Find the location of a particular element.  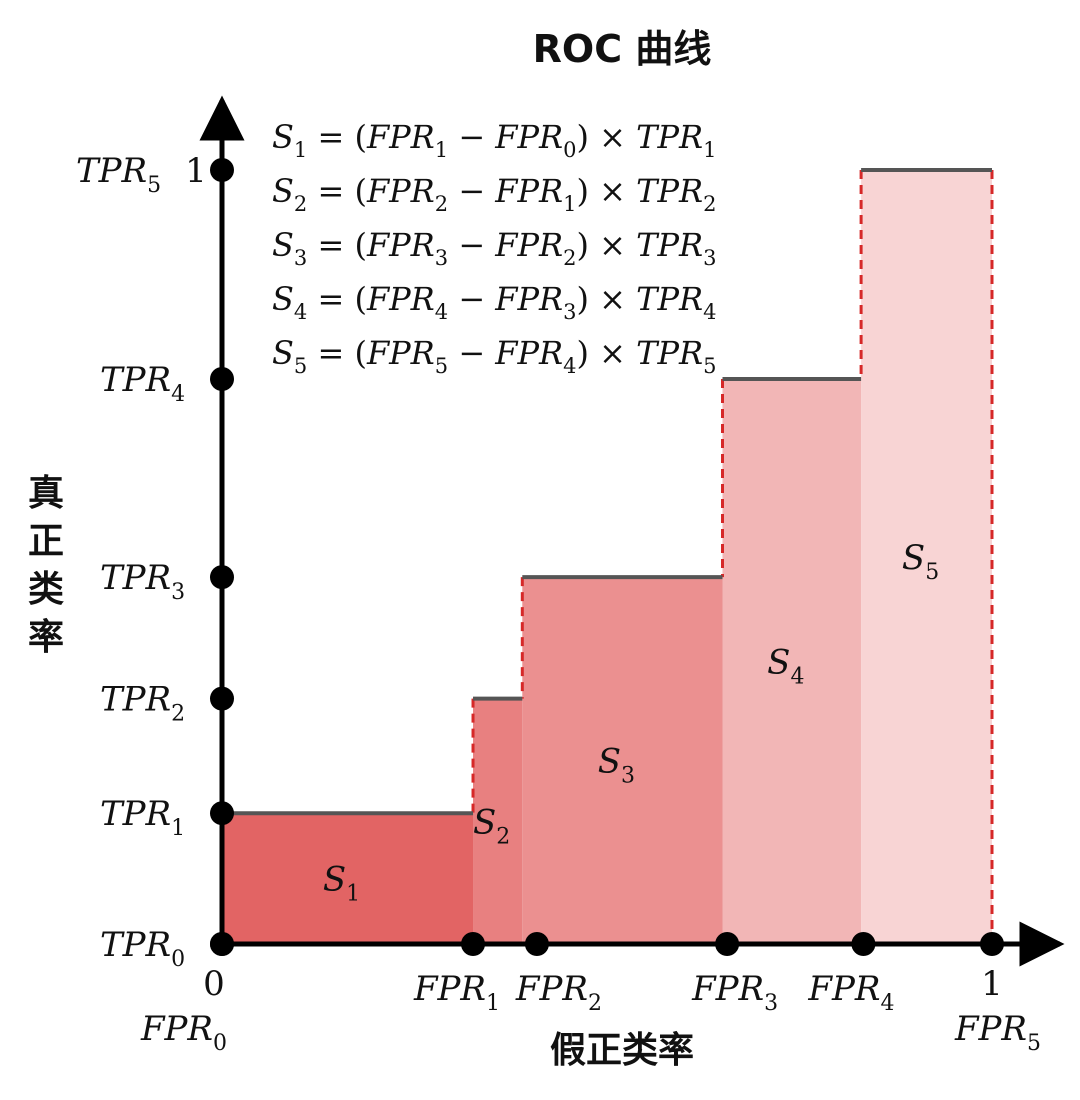

x-tick-0: 0 is located at coordinates (214, 984).